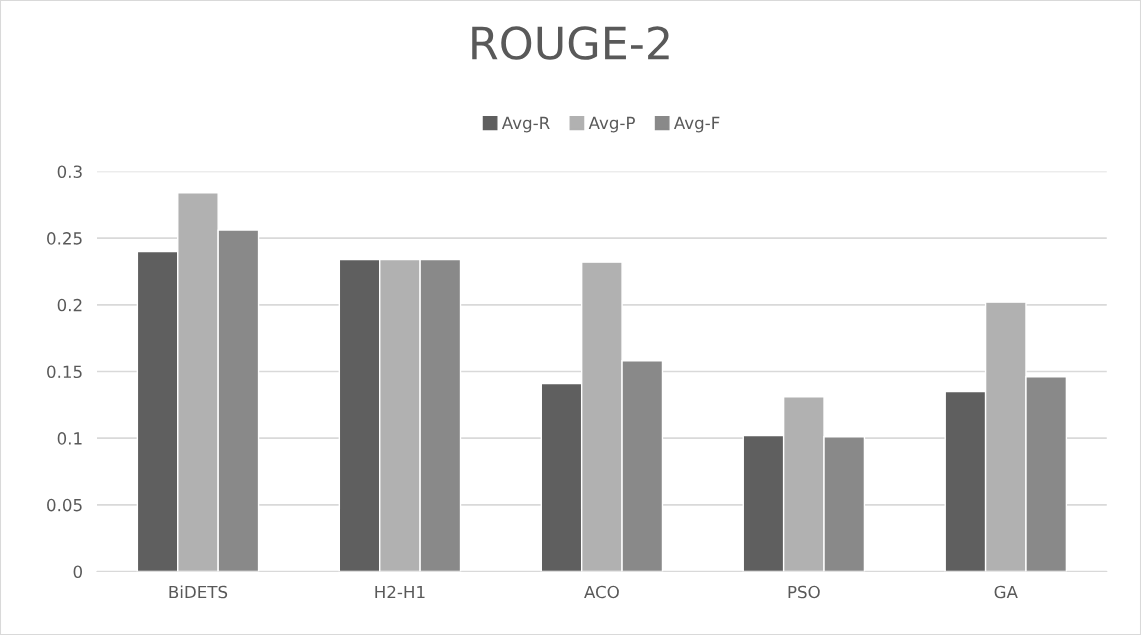  Describe the element at coordinates (64, 505) in the screenshot. I see `y-tick-label: 0.05` at that location.